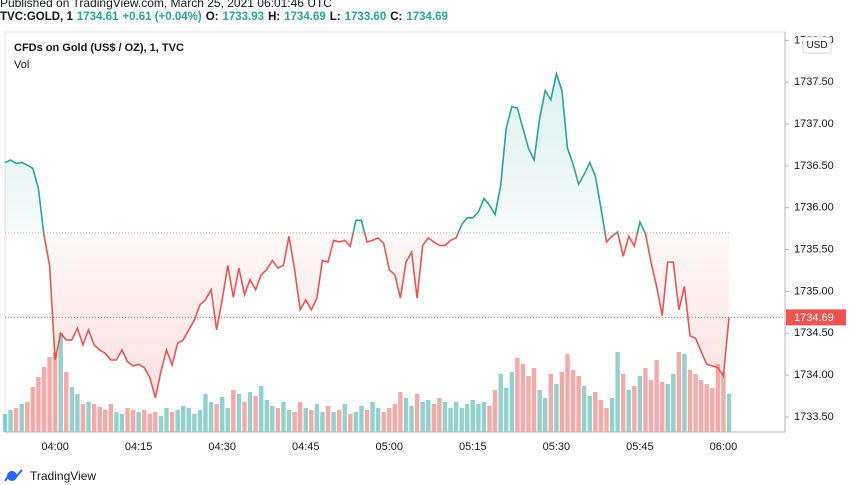 Image resolution: width=852 pixels, height=485 pixels. I want to click on x-tick-label: 04:45, so click(306, 447).